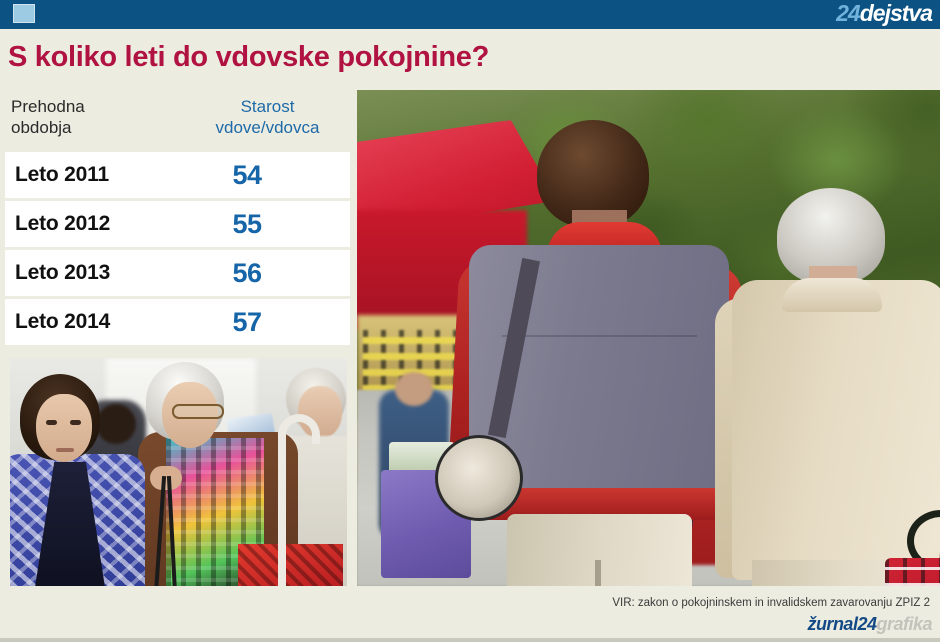  What do you see at coordinates (842, 624) in the screenshot?
I see `credit-brand: žurnal24` at bounding box center [842, 624].